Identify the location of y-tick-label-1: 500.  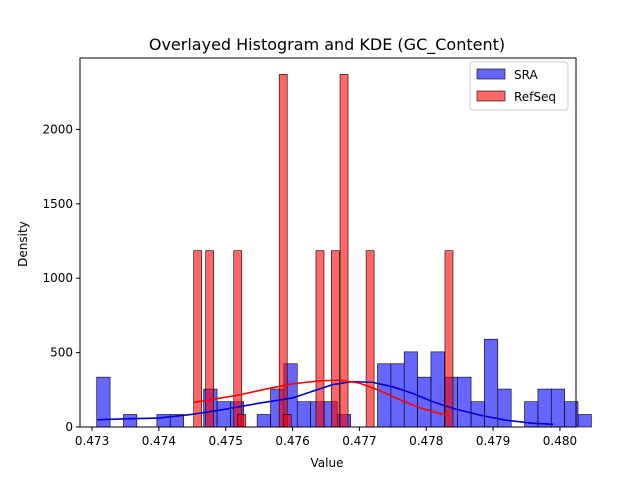
(61, 353).